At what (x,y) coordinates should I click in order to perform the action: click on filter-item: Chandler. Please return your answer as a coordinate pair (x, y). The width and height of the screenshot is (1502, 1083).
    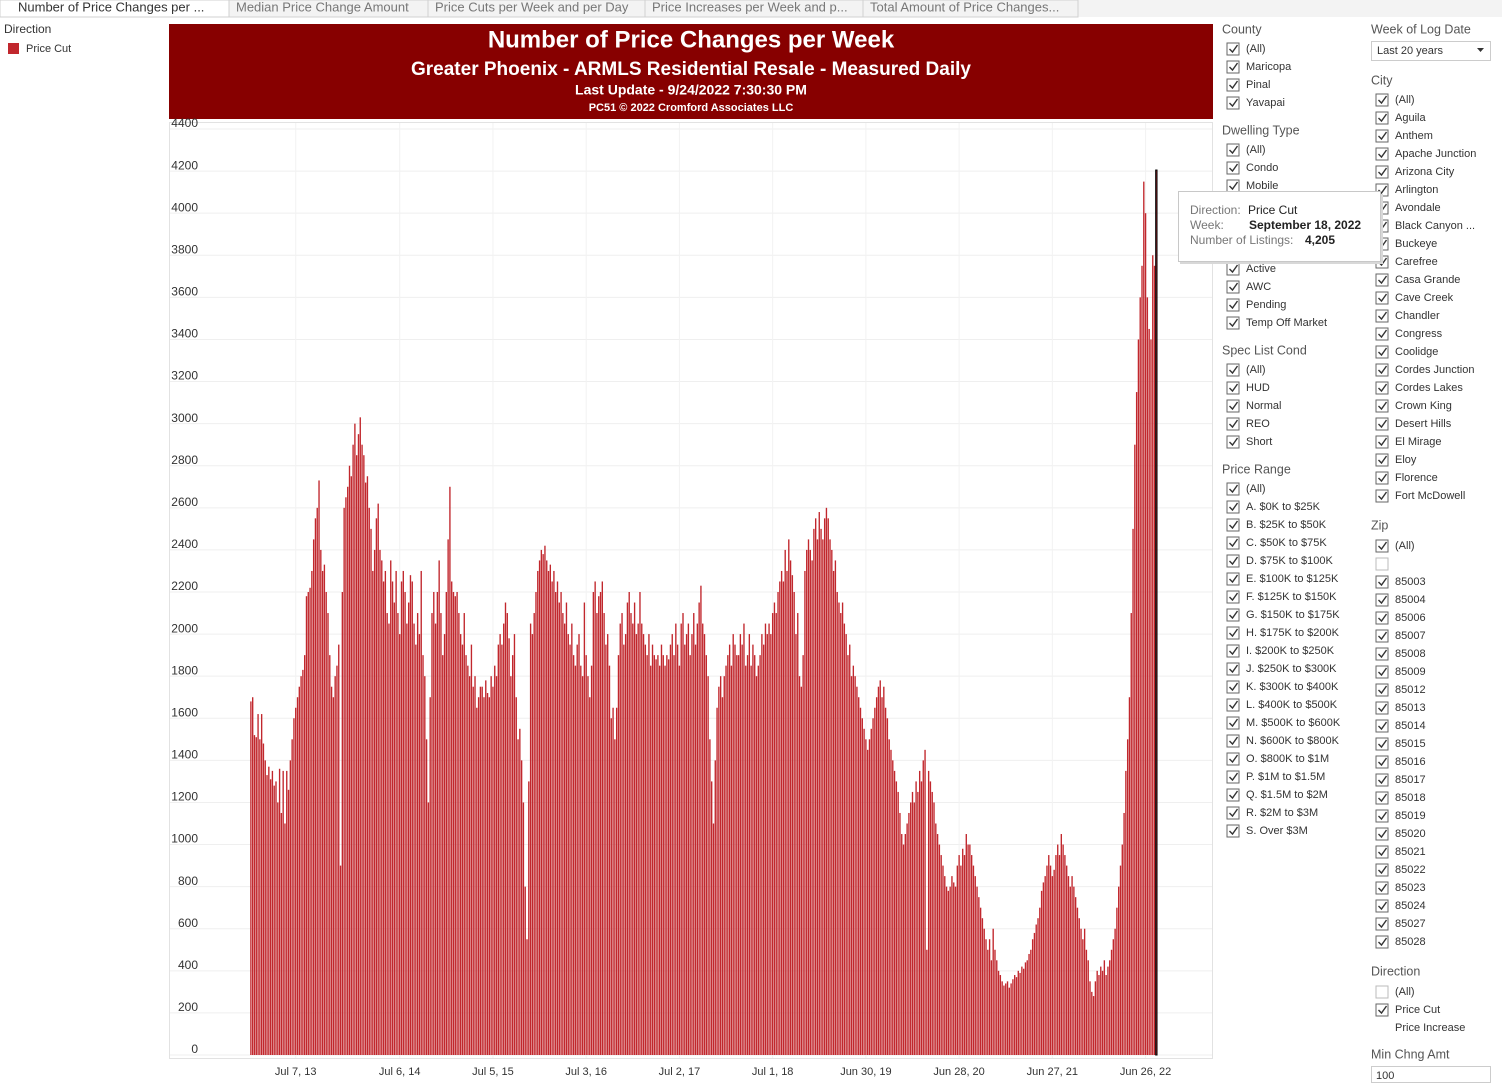
    Looking at the image, I should click on (1417, 316).